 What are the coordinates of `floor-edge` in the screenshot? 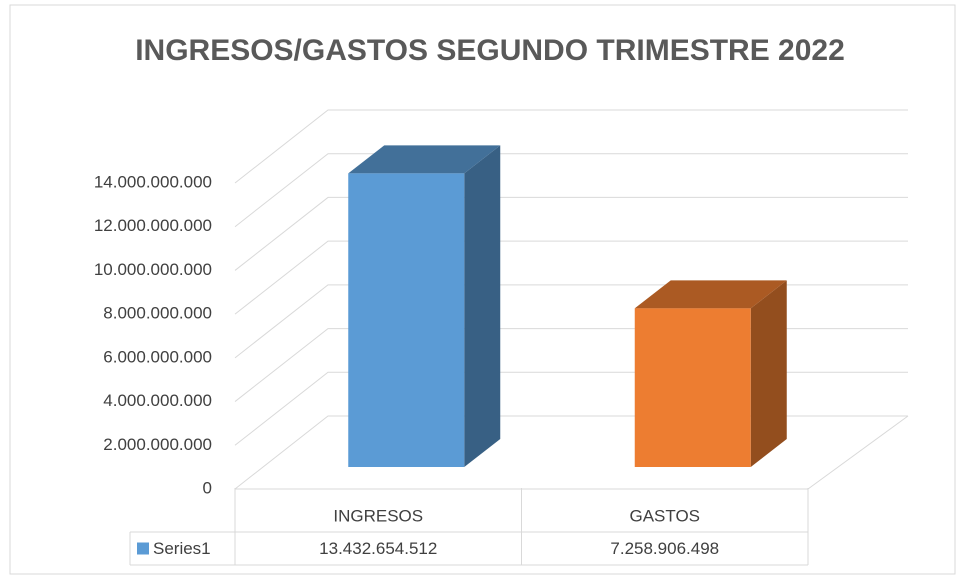 It's located at (858, 452).